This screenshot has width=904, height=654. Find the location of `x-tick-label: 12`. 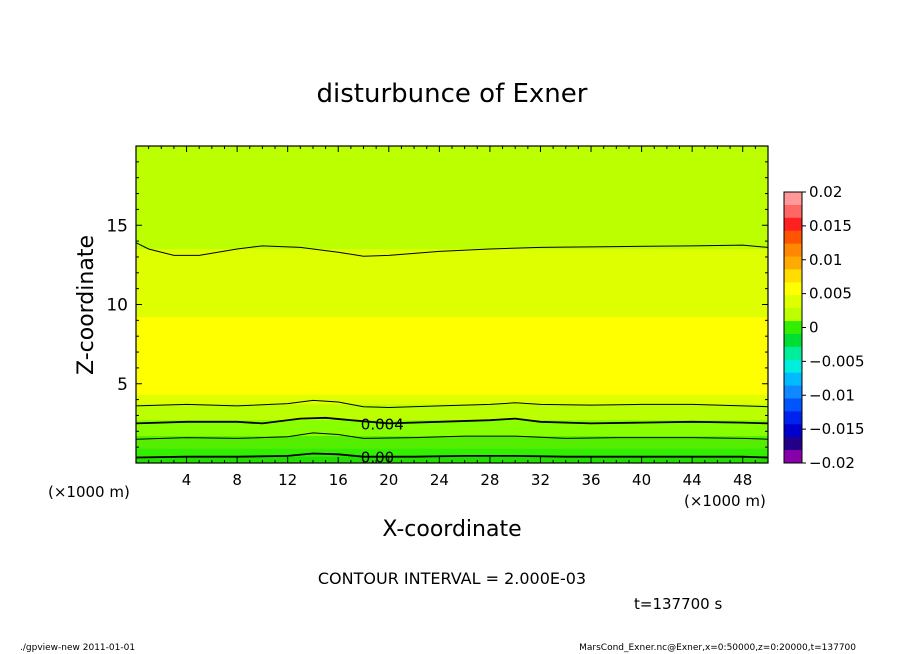

x-tick-label: 12 is located at coordinates (287, 480).